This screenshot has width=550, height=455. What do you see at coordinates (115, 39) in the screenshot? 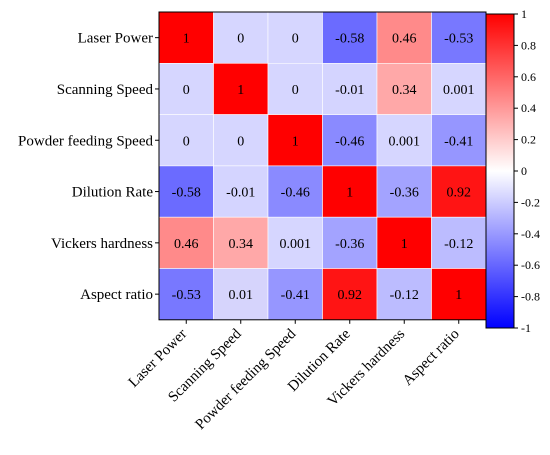
I see `y-tick-label: Laser Power` at bounding box center [115, 39].